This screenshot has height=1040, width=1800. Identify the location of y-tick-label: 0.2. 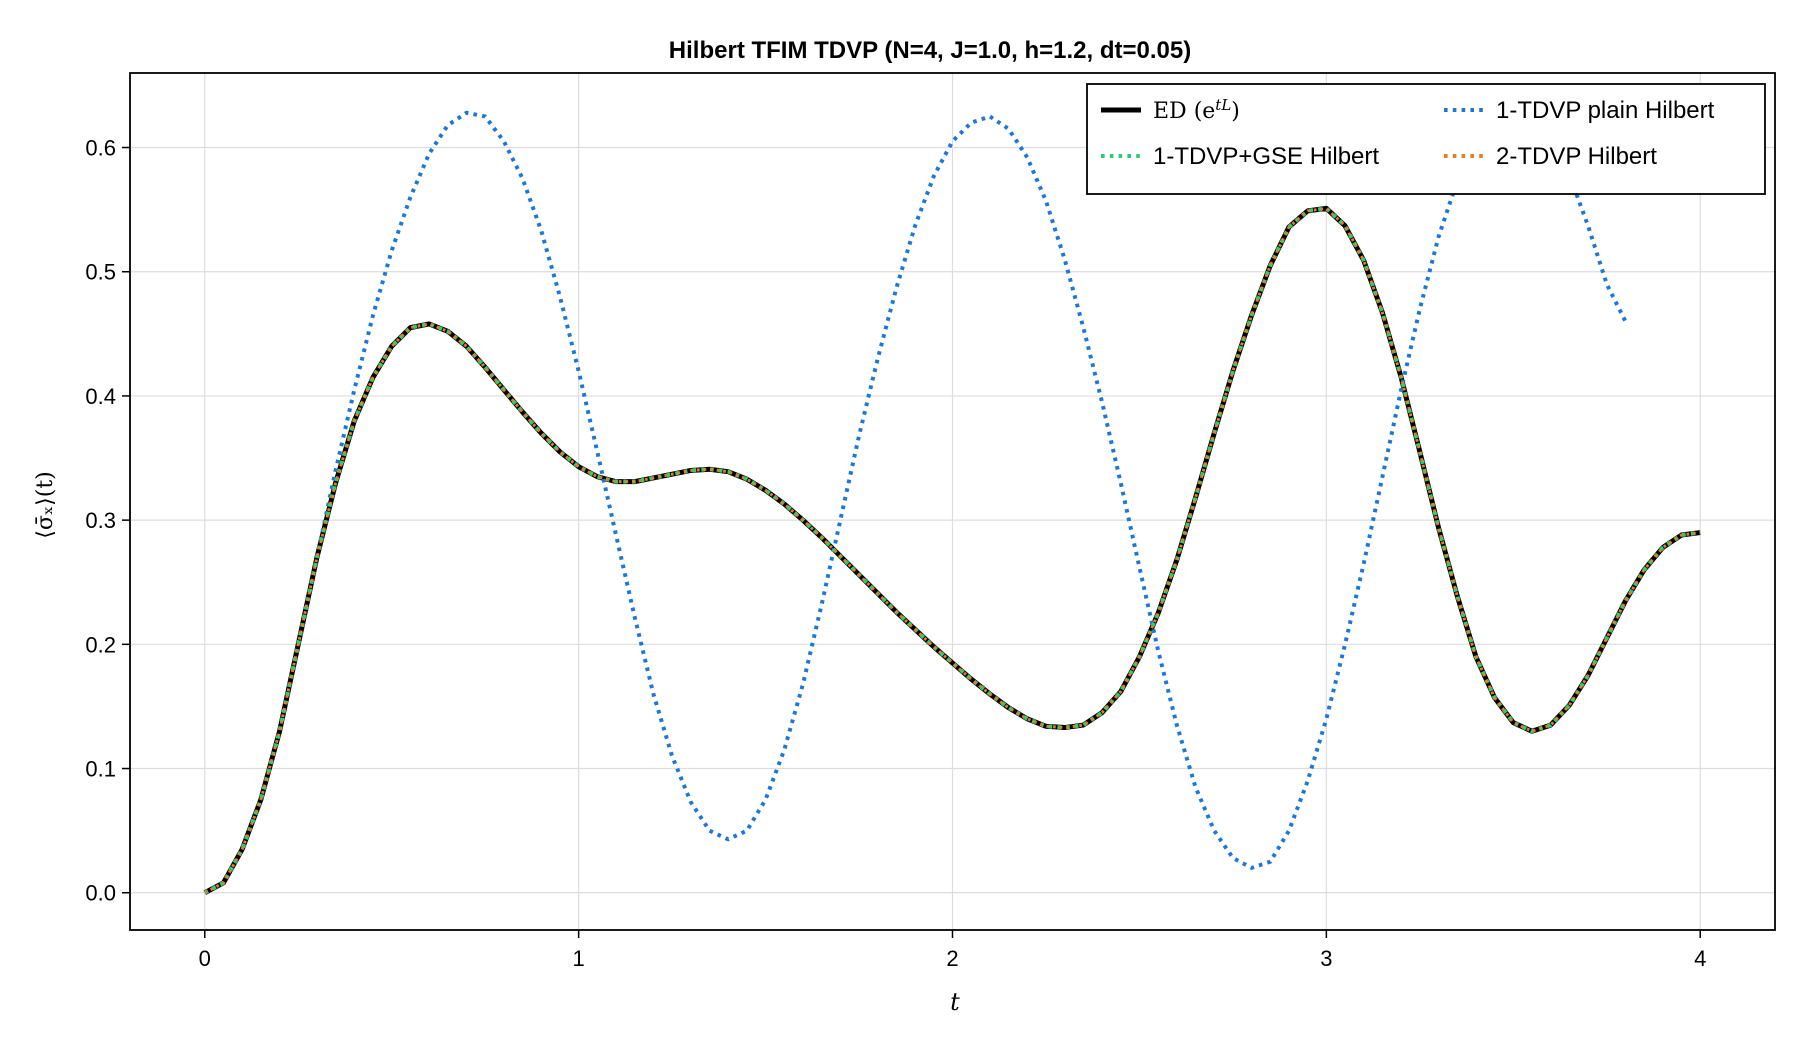
(100, 644).